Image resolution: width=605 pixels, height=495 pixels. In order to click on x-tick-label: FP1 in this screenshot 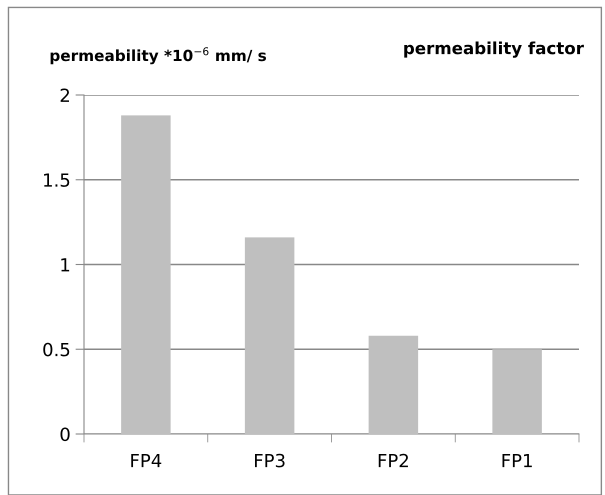, I will do `click(517, 461)`.